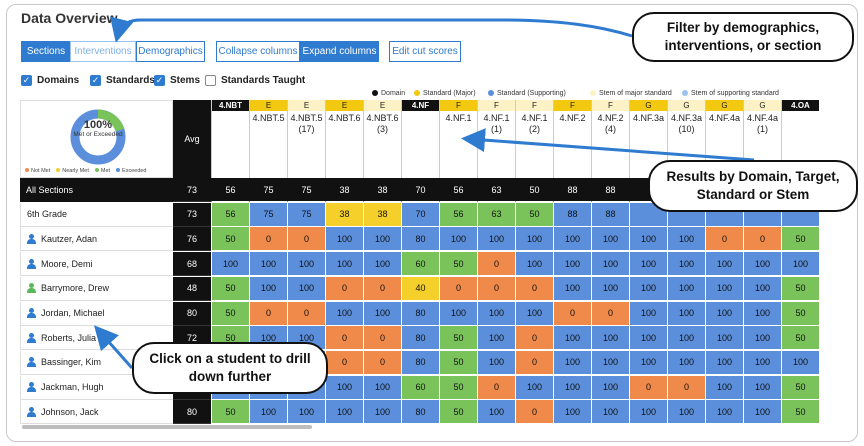  I want to click on column-header: F 4.NF.2, so click(572, 139).